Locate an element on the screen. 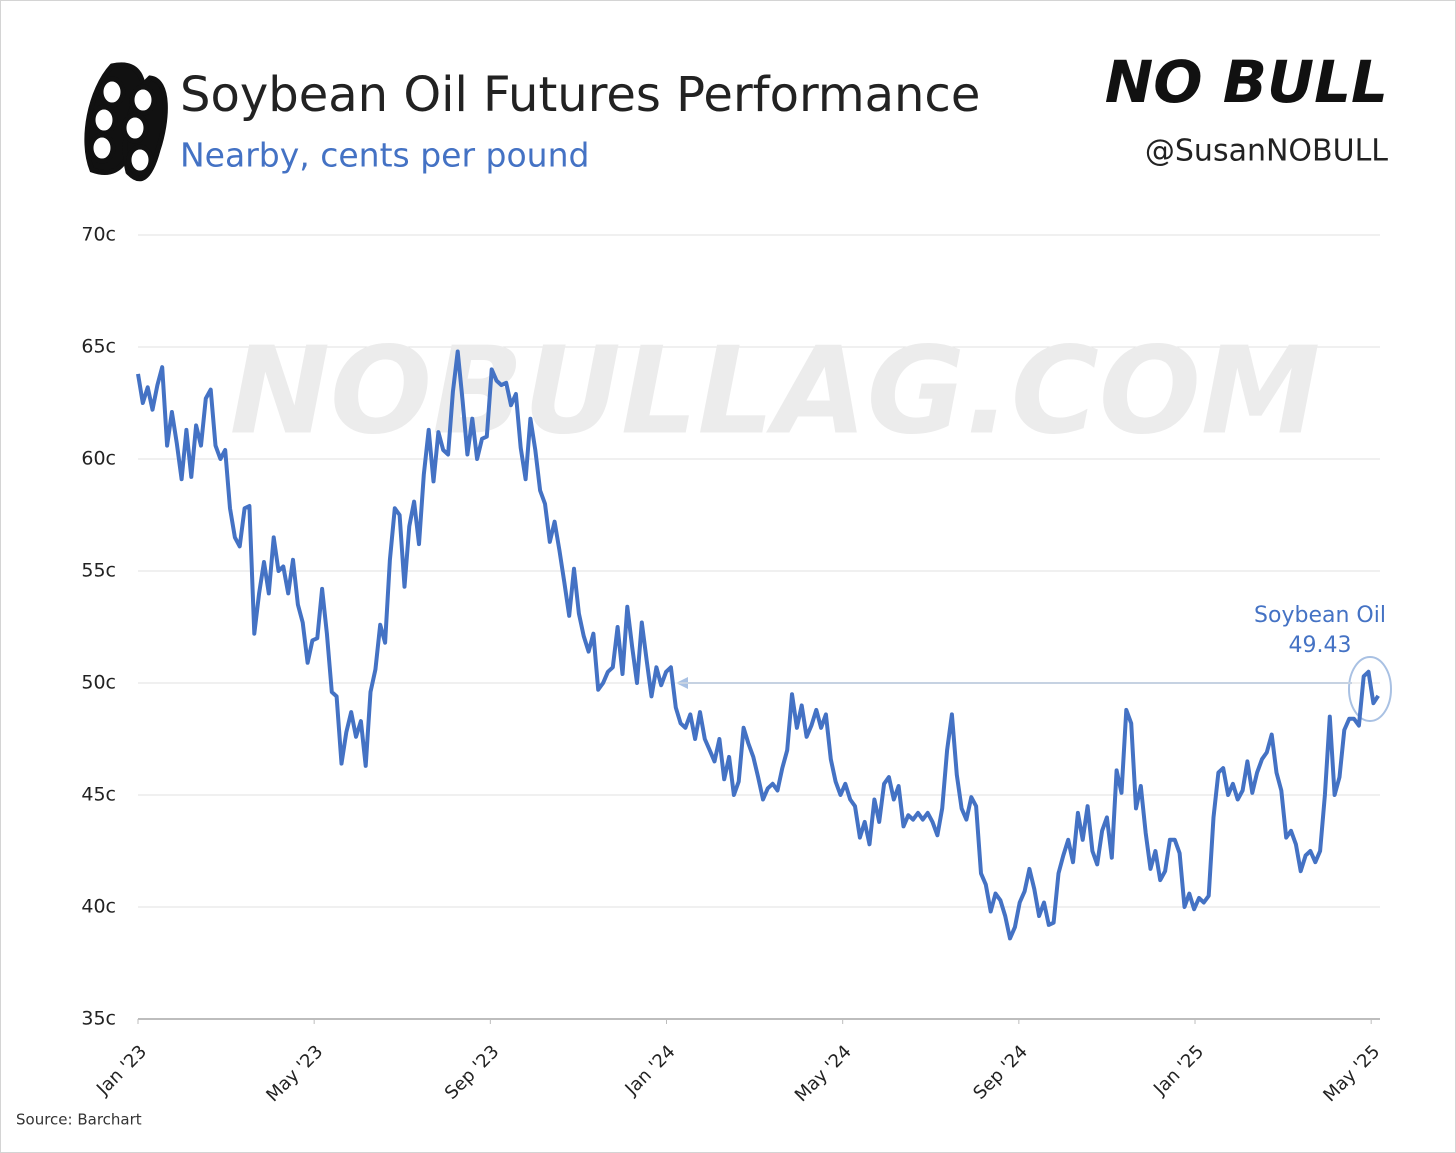 The height and width of the screenshot is (1153, 1456). logo: NO BULL is located at coordinates (1246, 82).